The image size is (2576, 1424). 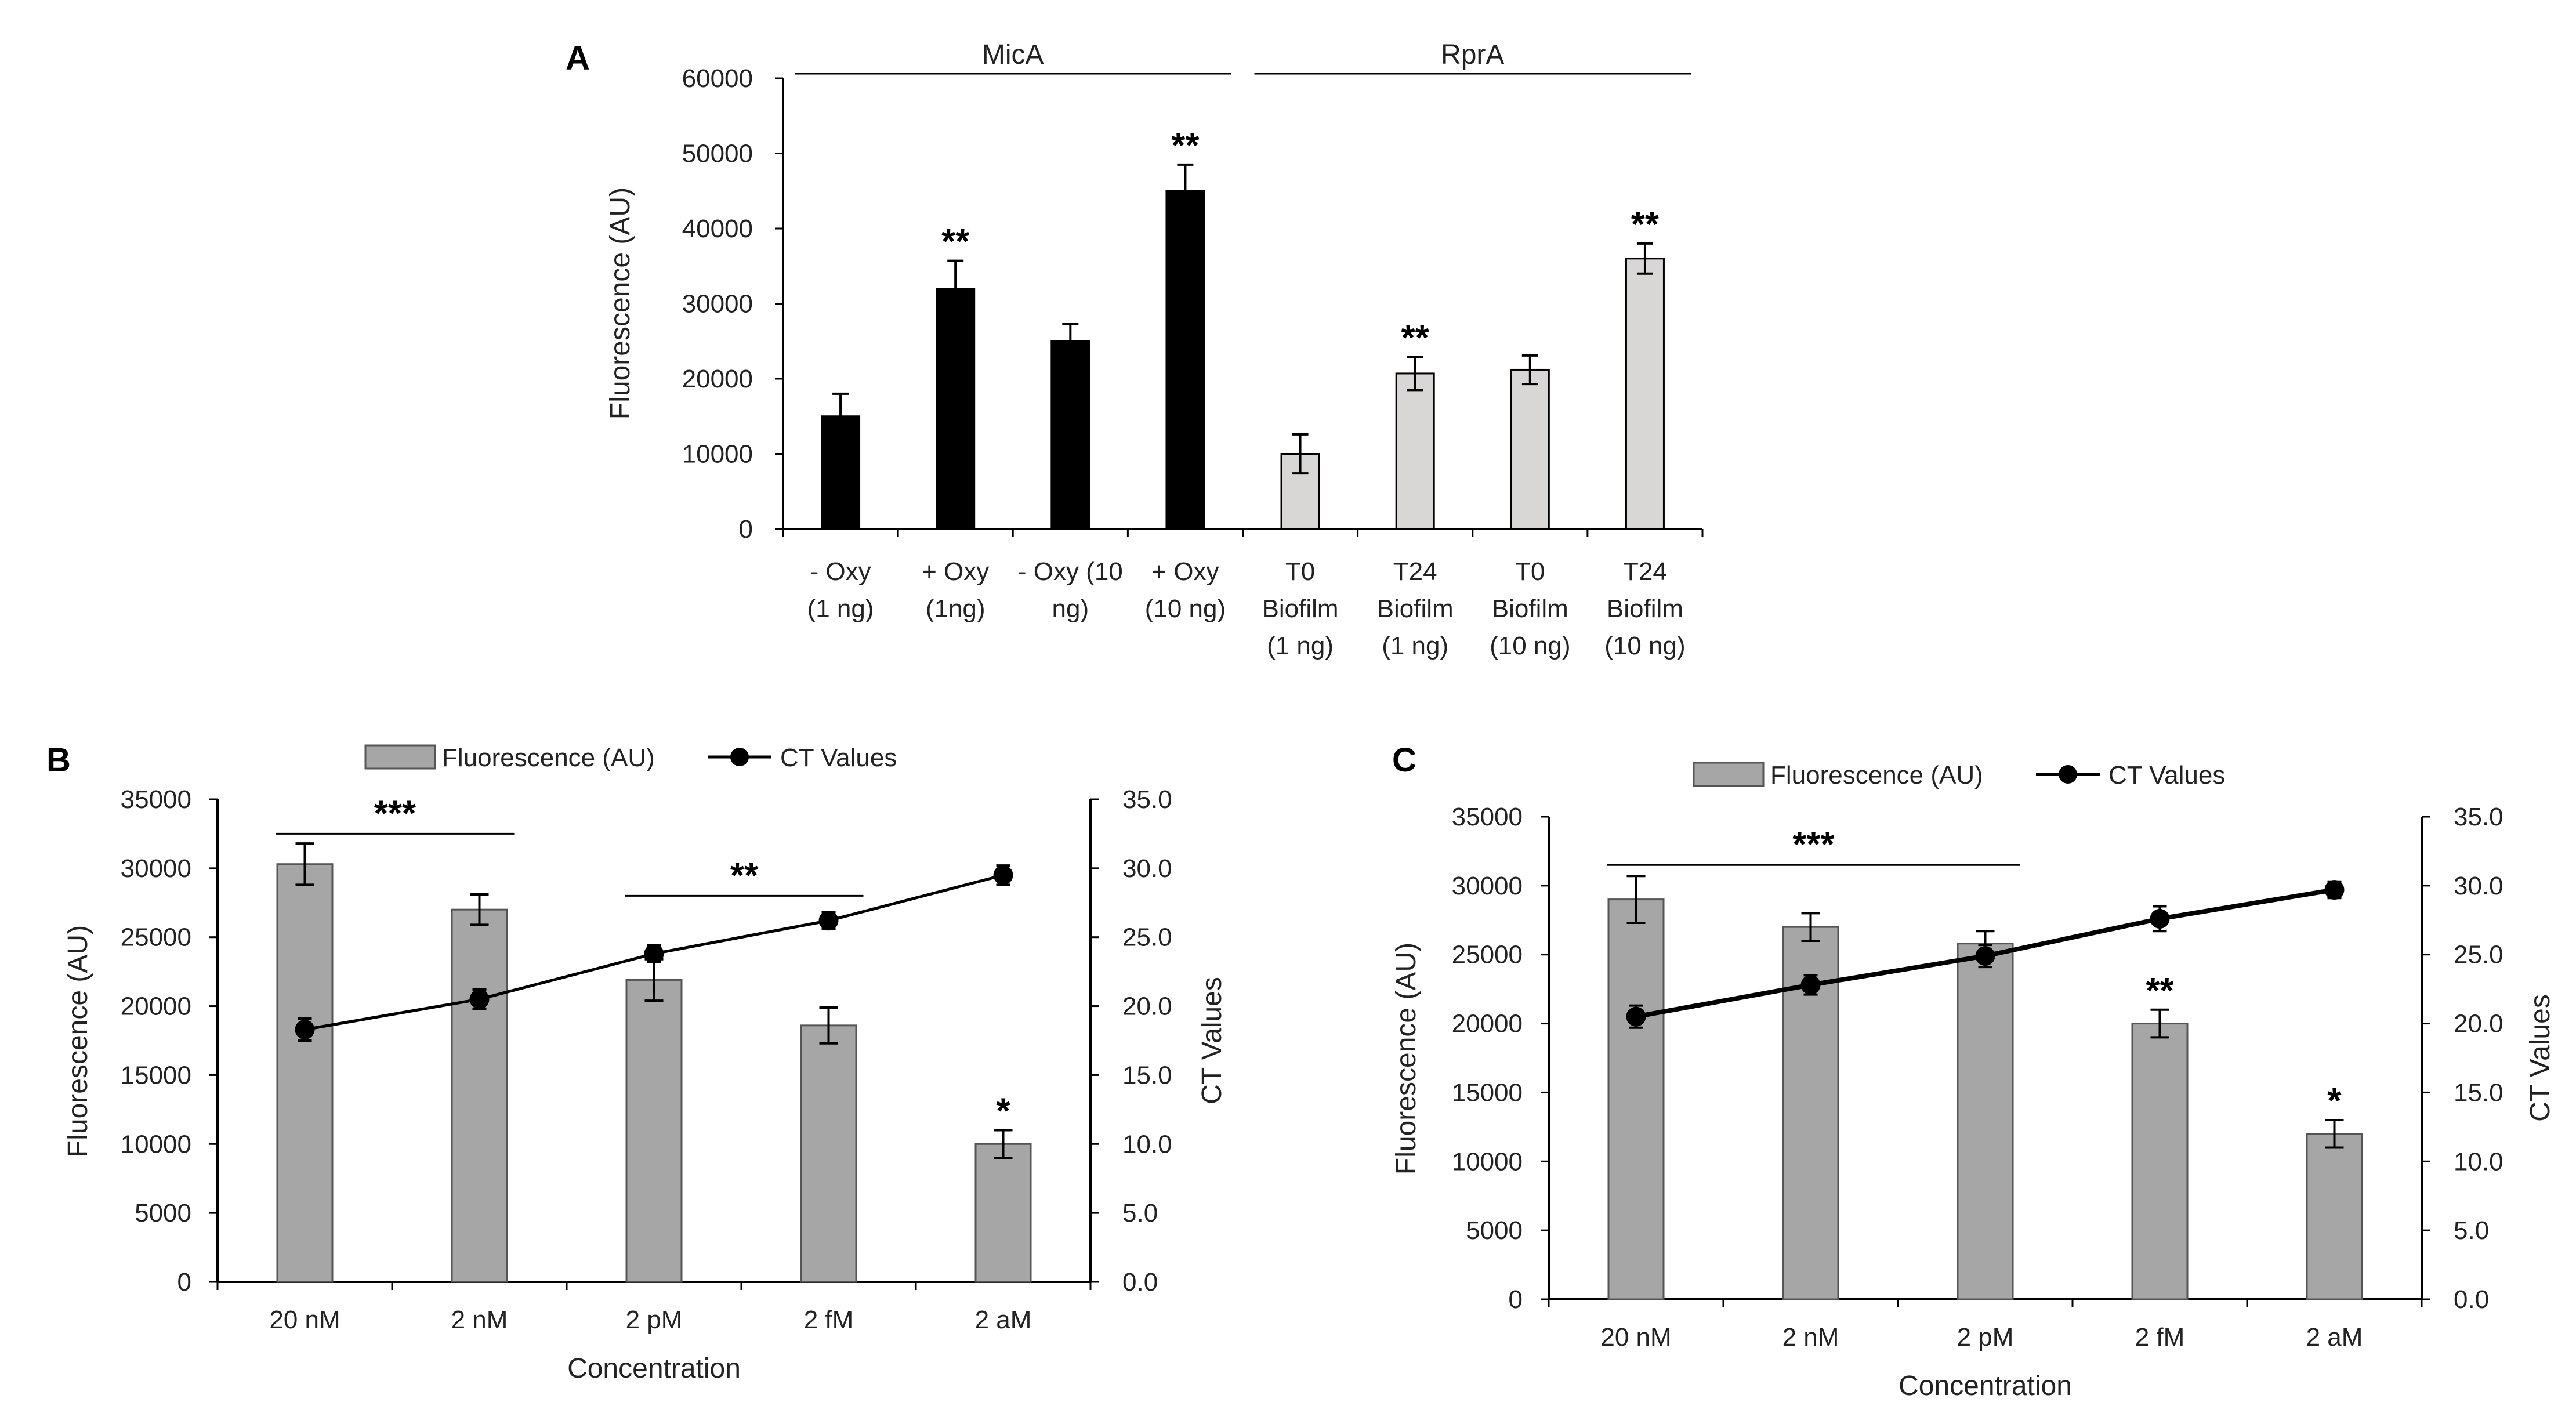 I want to click on y-tick-label: 40000, so click(x=717, y=229).